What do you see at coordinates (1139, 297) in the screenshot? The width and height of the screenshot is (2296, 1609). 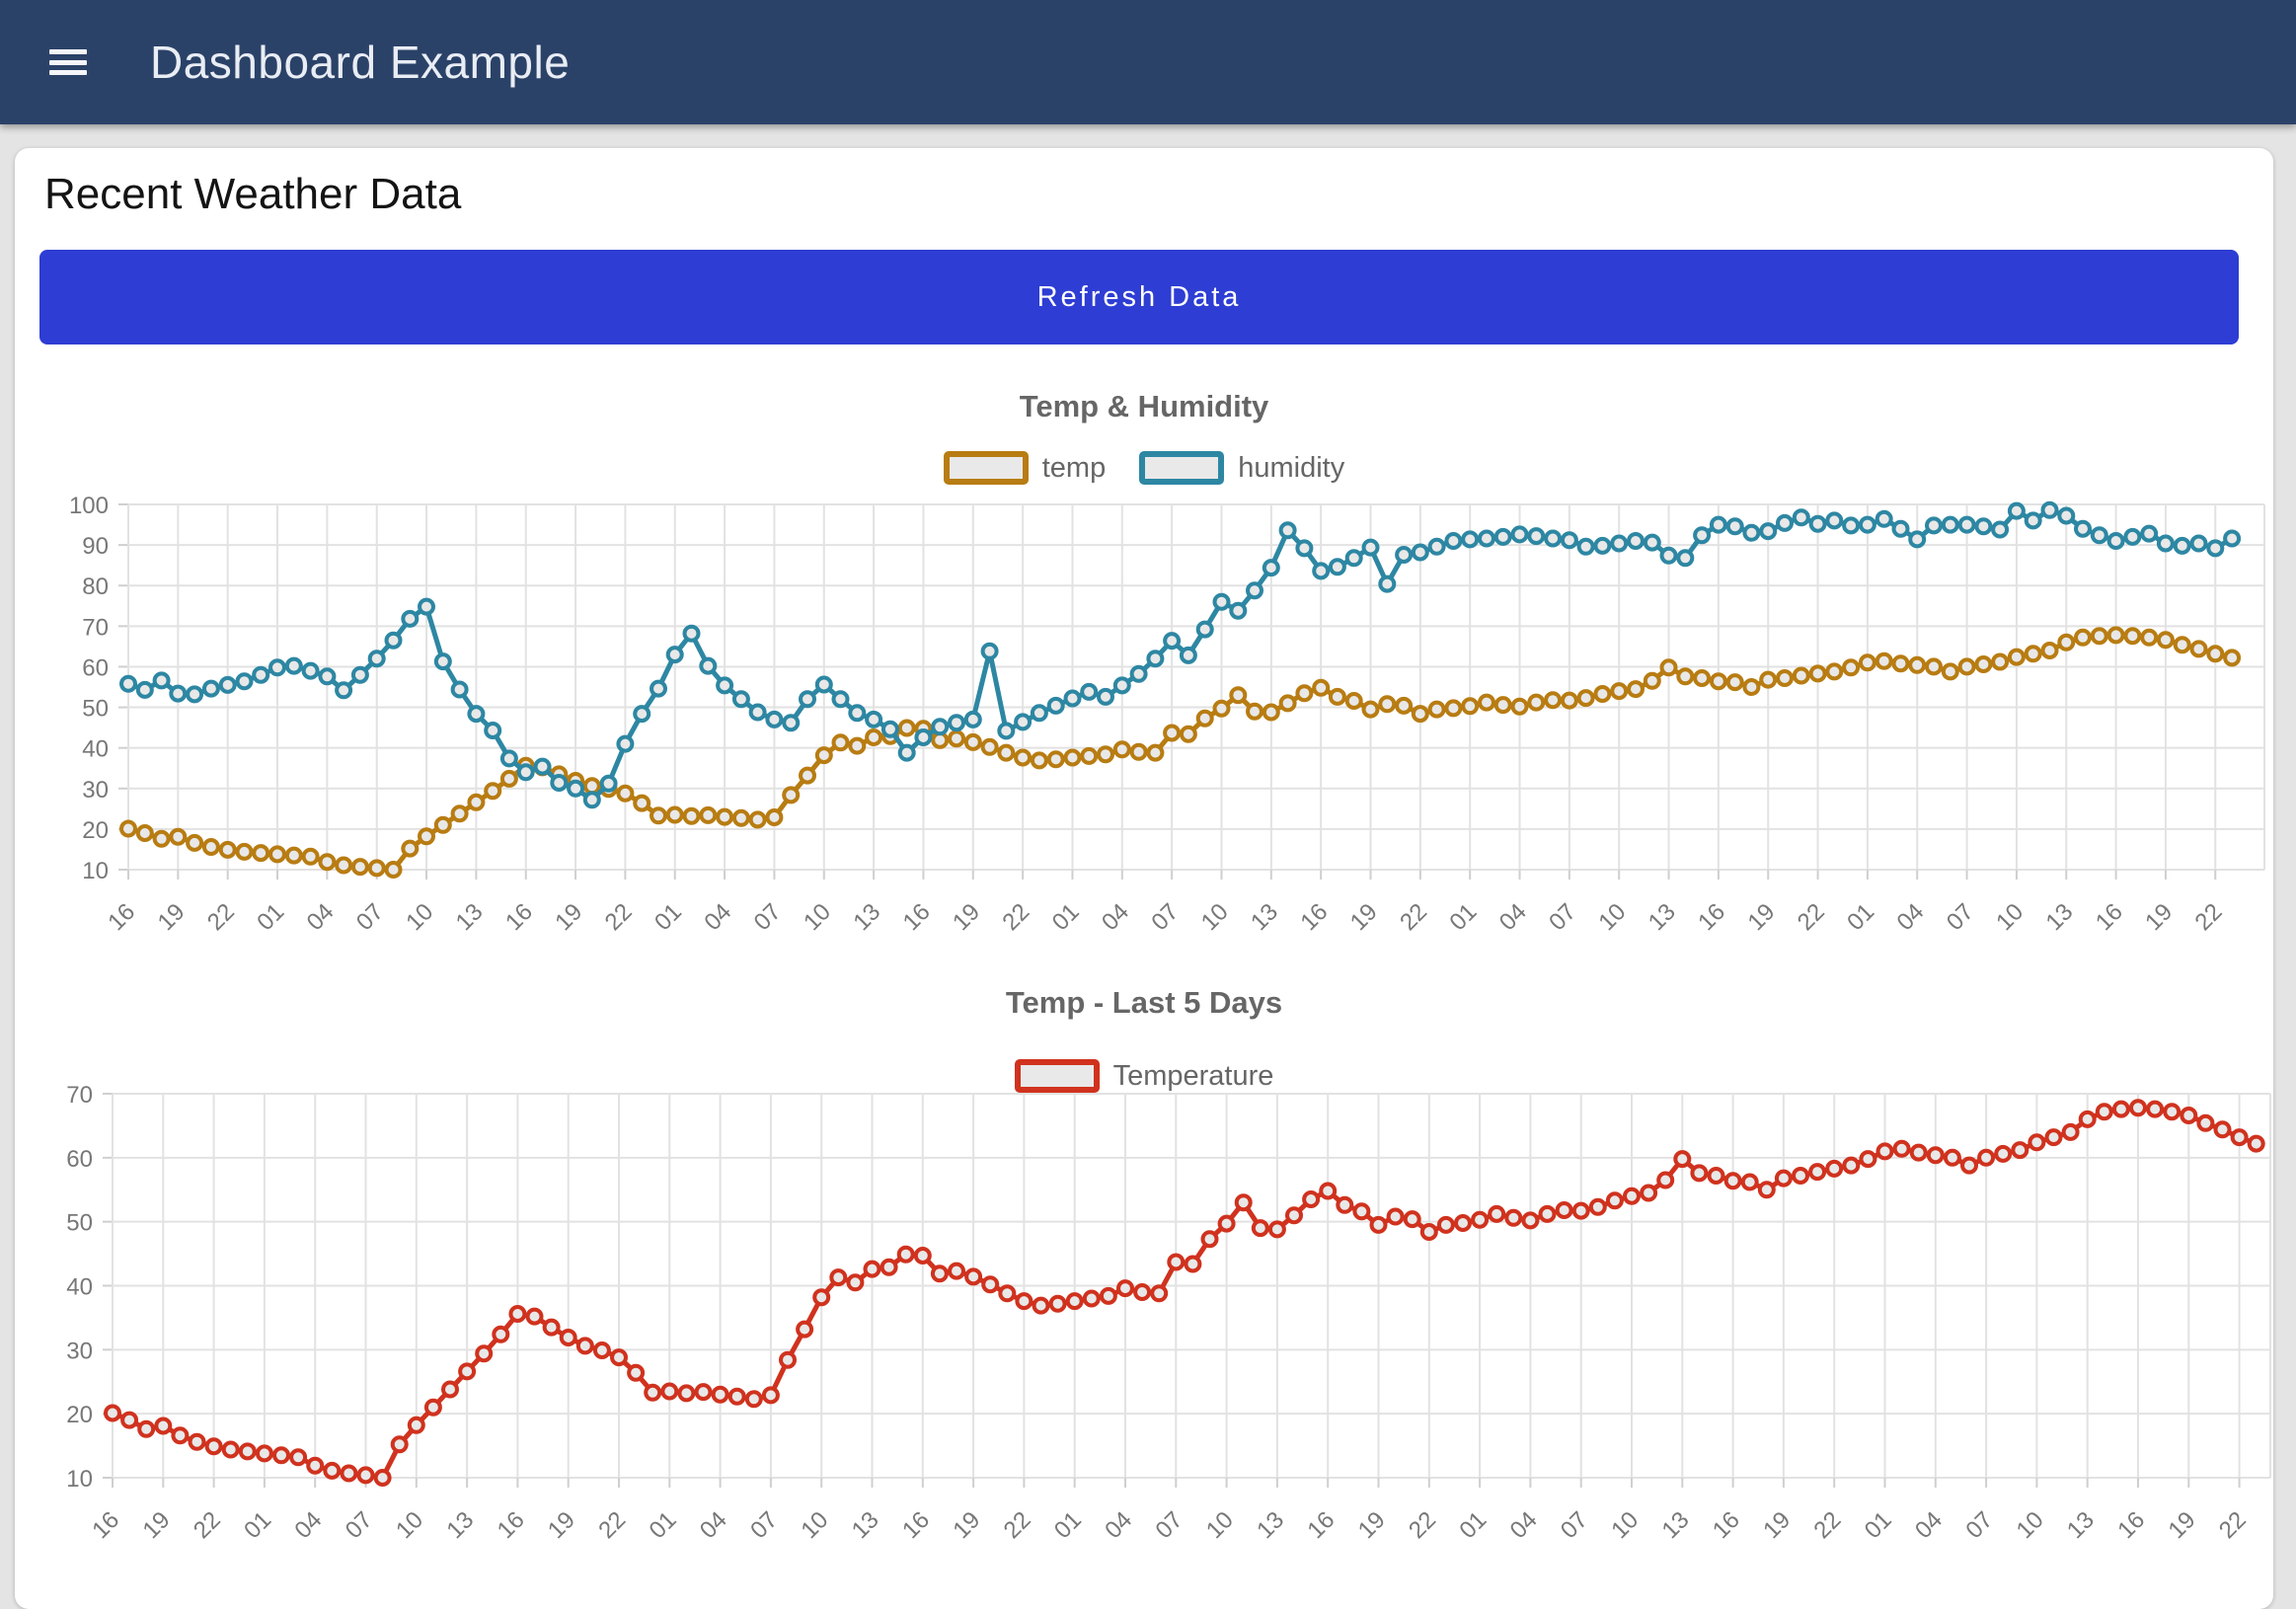 I see `refresh-data-button: Refresh Data` at bounding box center [1139, 297].